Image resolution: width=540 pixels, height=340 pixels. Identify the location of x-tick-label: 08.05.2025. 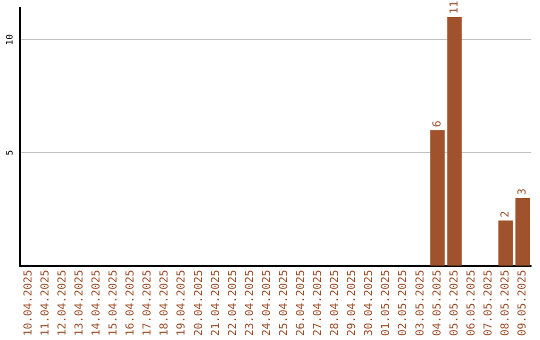
(505, 303).